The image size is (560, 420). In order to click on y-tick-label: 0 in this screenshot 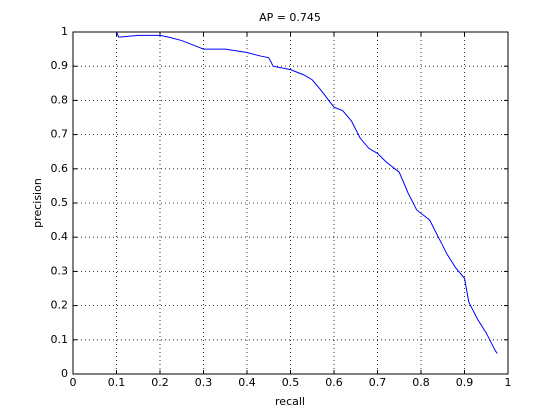, I will do `click(64, 373)`.